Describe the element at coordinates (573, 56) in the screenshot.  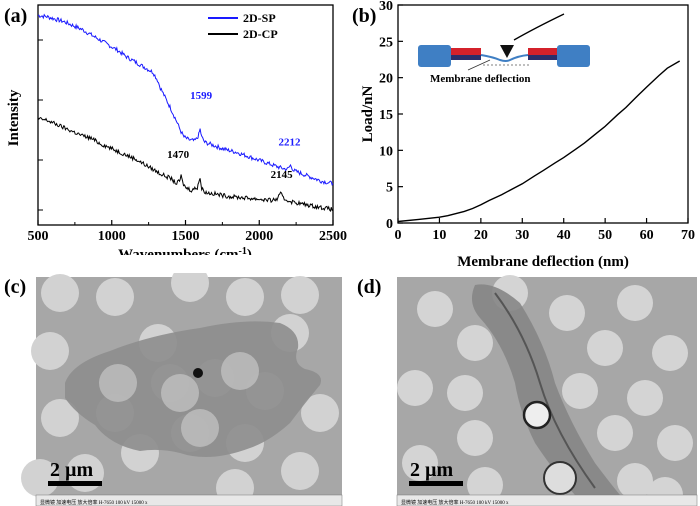
I see `inset-right-support` at that location.